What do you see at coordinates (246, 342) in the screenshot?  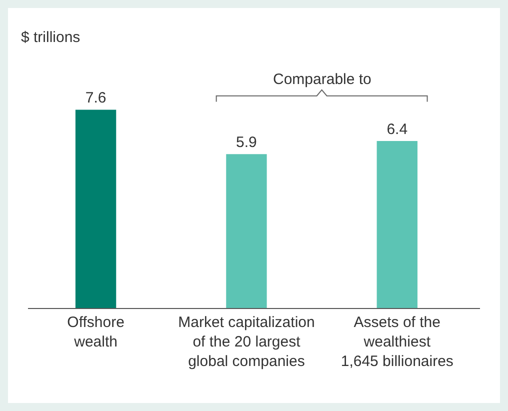 I see `x-tick-label: Market capitalization of the 20 largest global companies` at bounding box center [246, 342].